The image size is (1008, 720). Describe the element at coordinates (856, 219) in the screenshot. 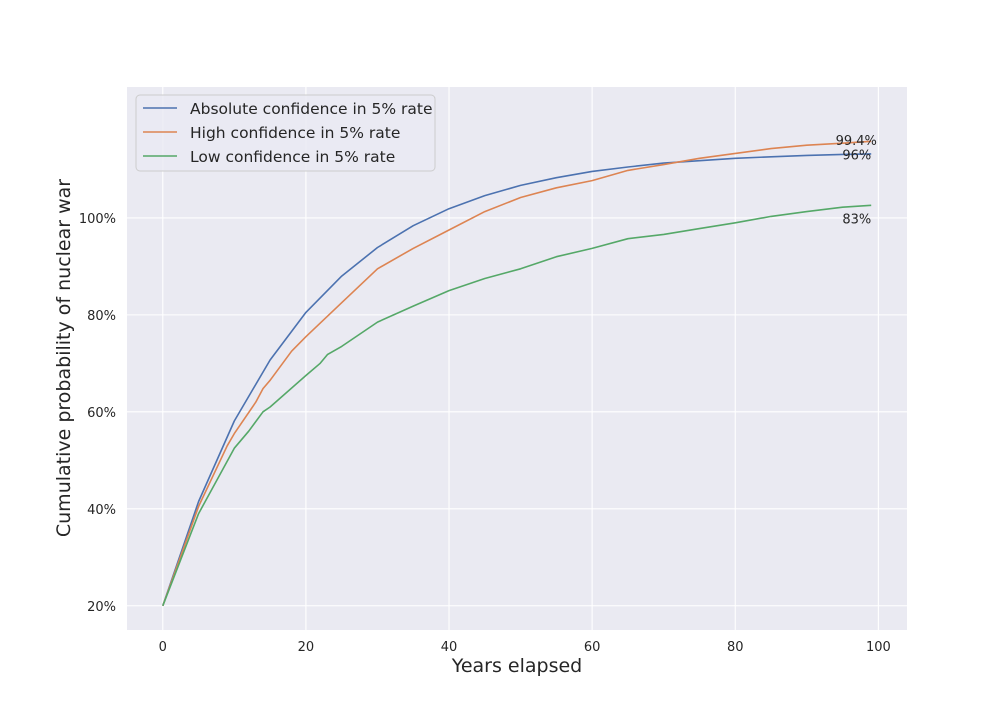

I see `end-label: 83%` at that location.